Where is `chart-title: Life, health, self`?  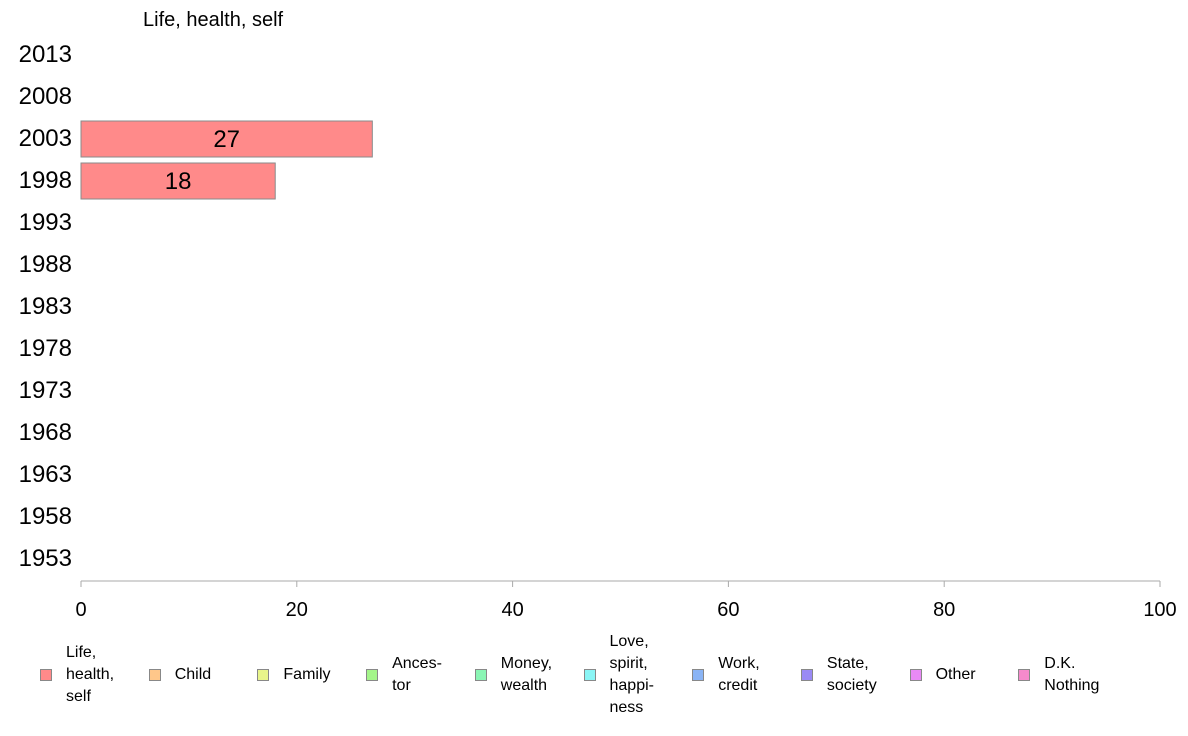 chart-title: Life, health, self is located at coordinates (213, 20).